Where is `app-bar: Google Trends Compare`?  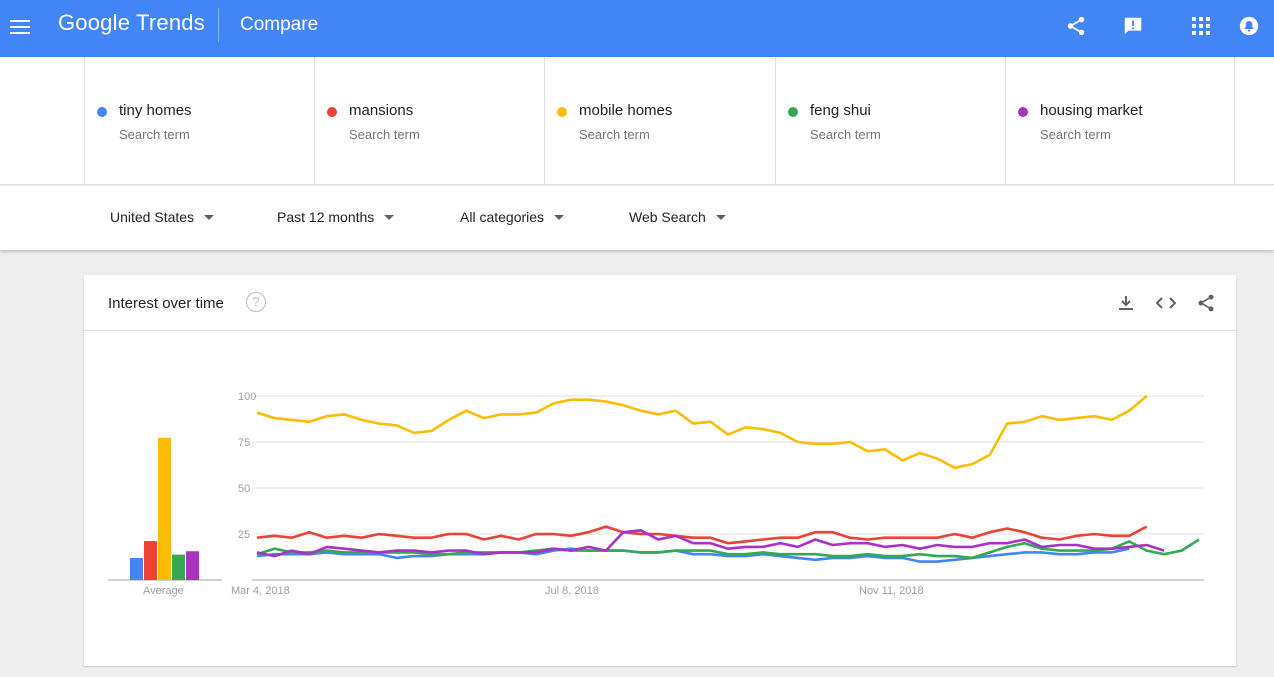
app-bar: Google Trends Compare is located at coordinates (637, 28).